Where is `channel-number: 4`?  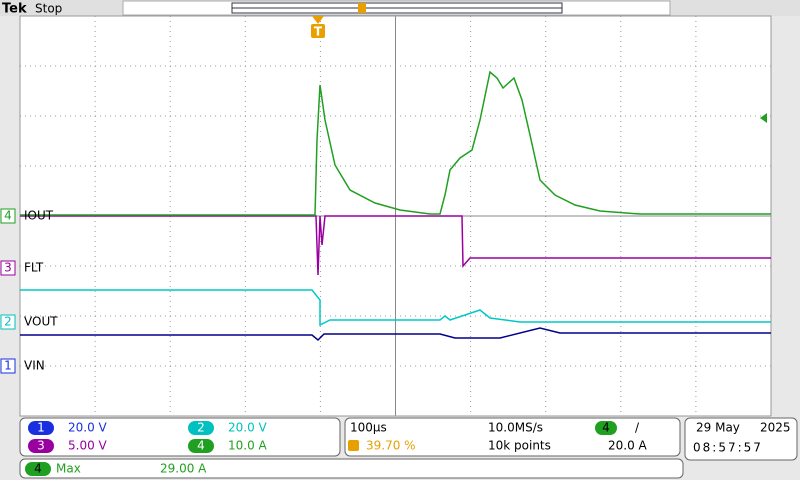 channel-number: 4 is located at coordinates (201, 446).